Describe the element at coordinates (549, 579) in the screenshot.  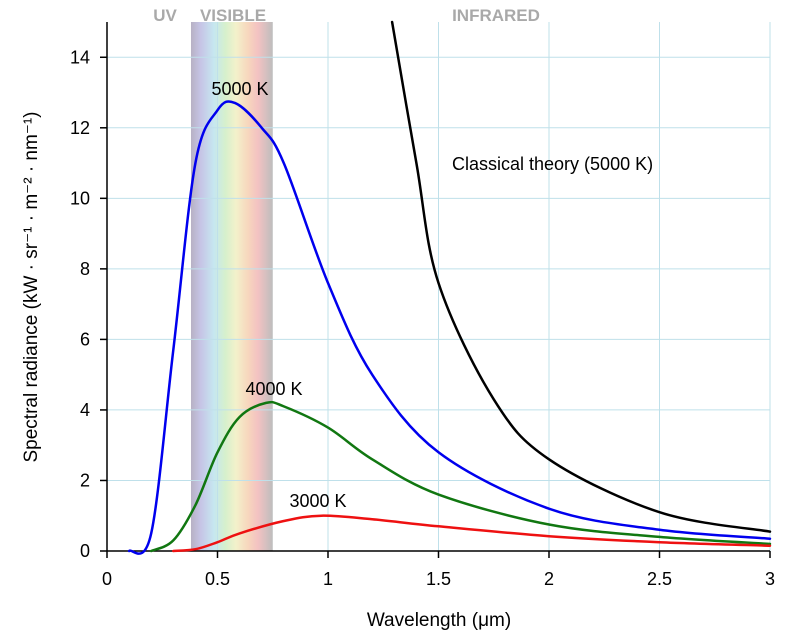
I see `x-tick-label: 2` at that location.